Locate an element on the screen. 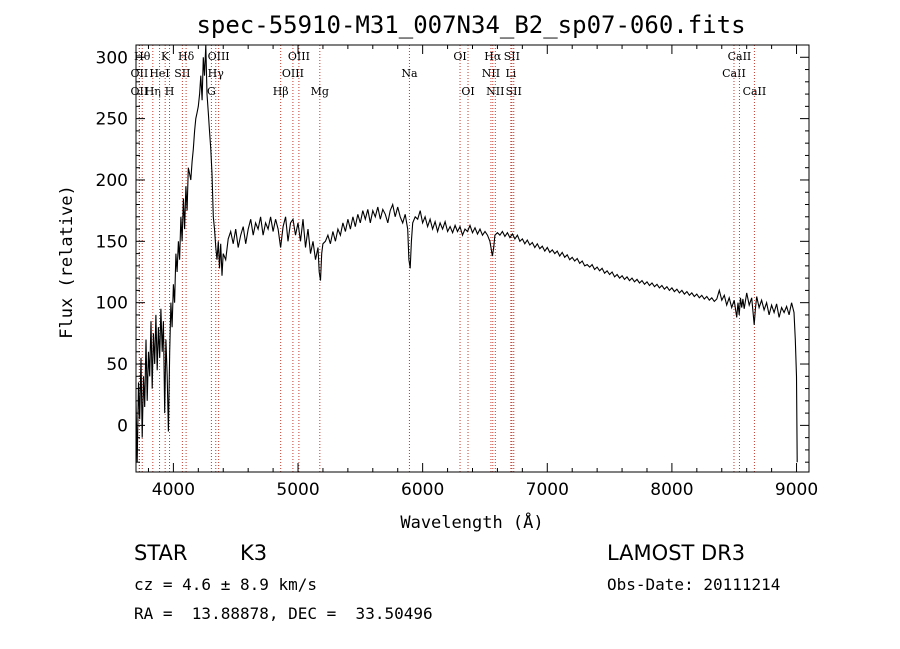 Image resolution: width=900 pixels, height=649 pixels. line-label-20: Hα is located at coordinates (493, 56).